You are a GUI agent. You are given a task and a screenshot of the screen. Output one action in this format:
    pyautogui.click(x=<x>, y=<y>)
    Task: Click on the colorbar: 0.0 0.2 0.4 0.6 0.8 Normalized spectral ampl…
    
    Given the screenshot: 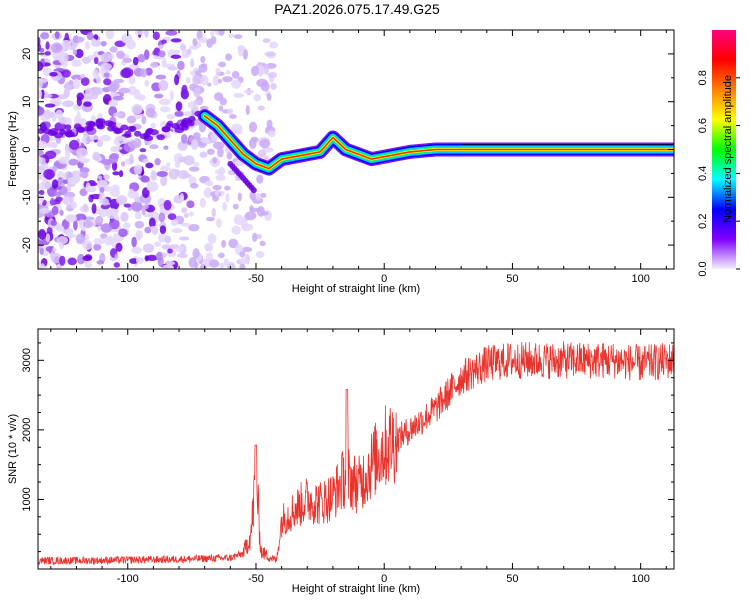 What is the action you would take?
    pyautogui.click(x=718, y=153)
    